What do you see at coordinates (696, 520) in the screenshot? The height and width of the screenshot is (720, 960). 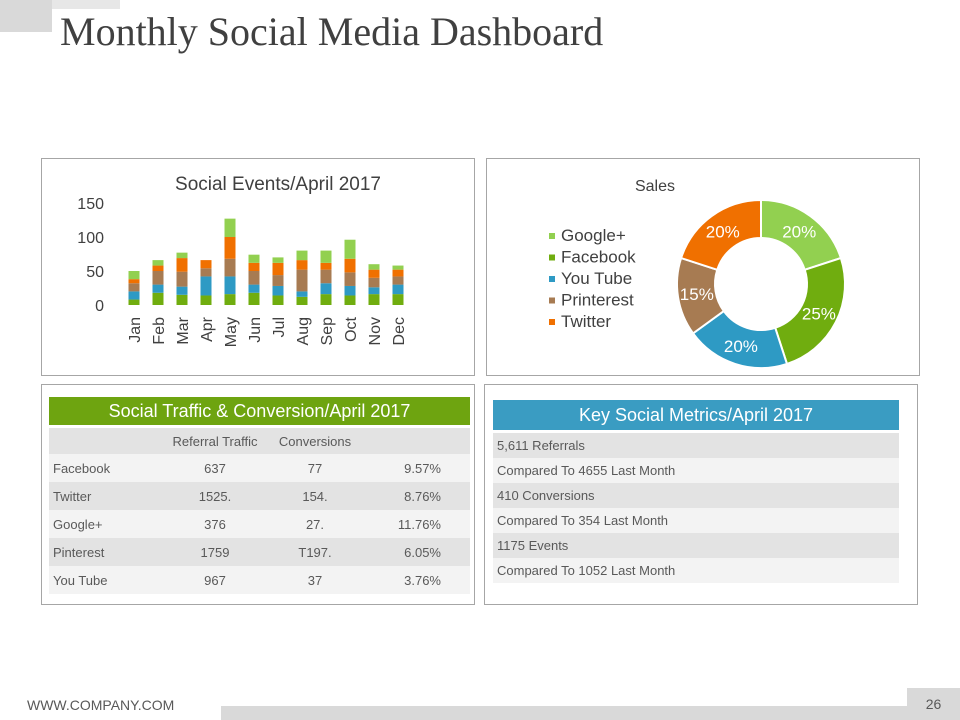 I see `metric-row: Compared To 354 Last Month` at bounding box center [696, 520].